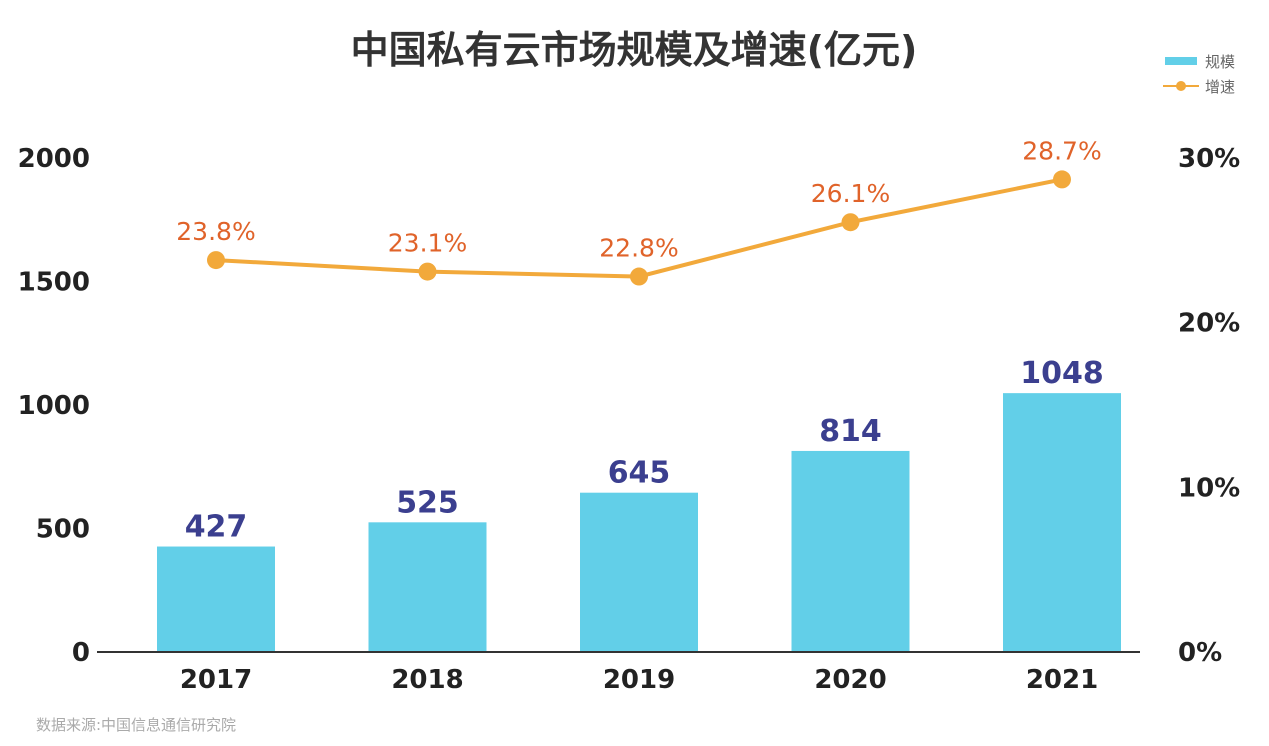 The image size is (1269, 746). What do you see at coordinates (850, 680) in the screenshot?
I see `x-axis-tick-label: 2020` at bounding box center [850, 680].